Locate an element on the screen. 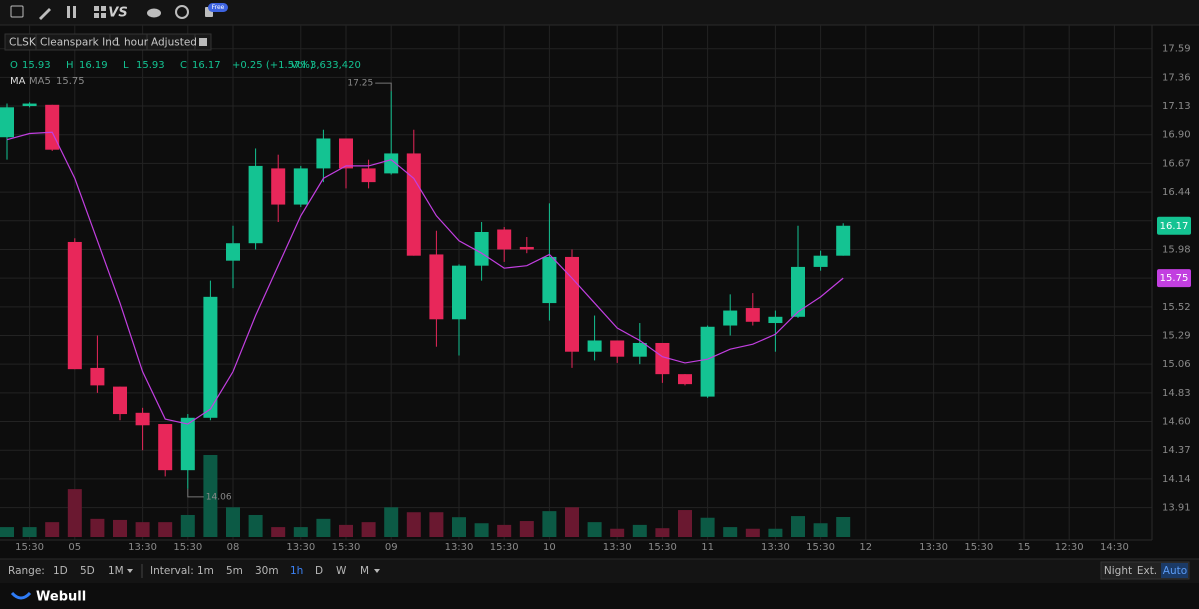 The width and height of the screenshot is (1199, 609). range-button: 5D is located at coordinates (87, 571).